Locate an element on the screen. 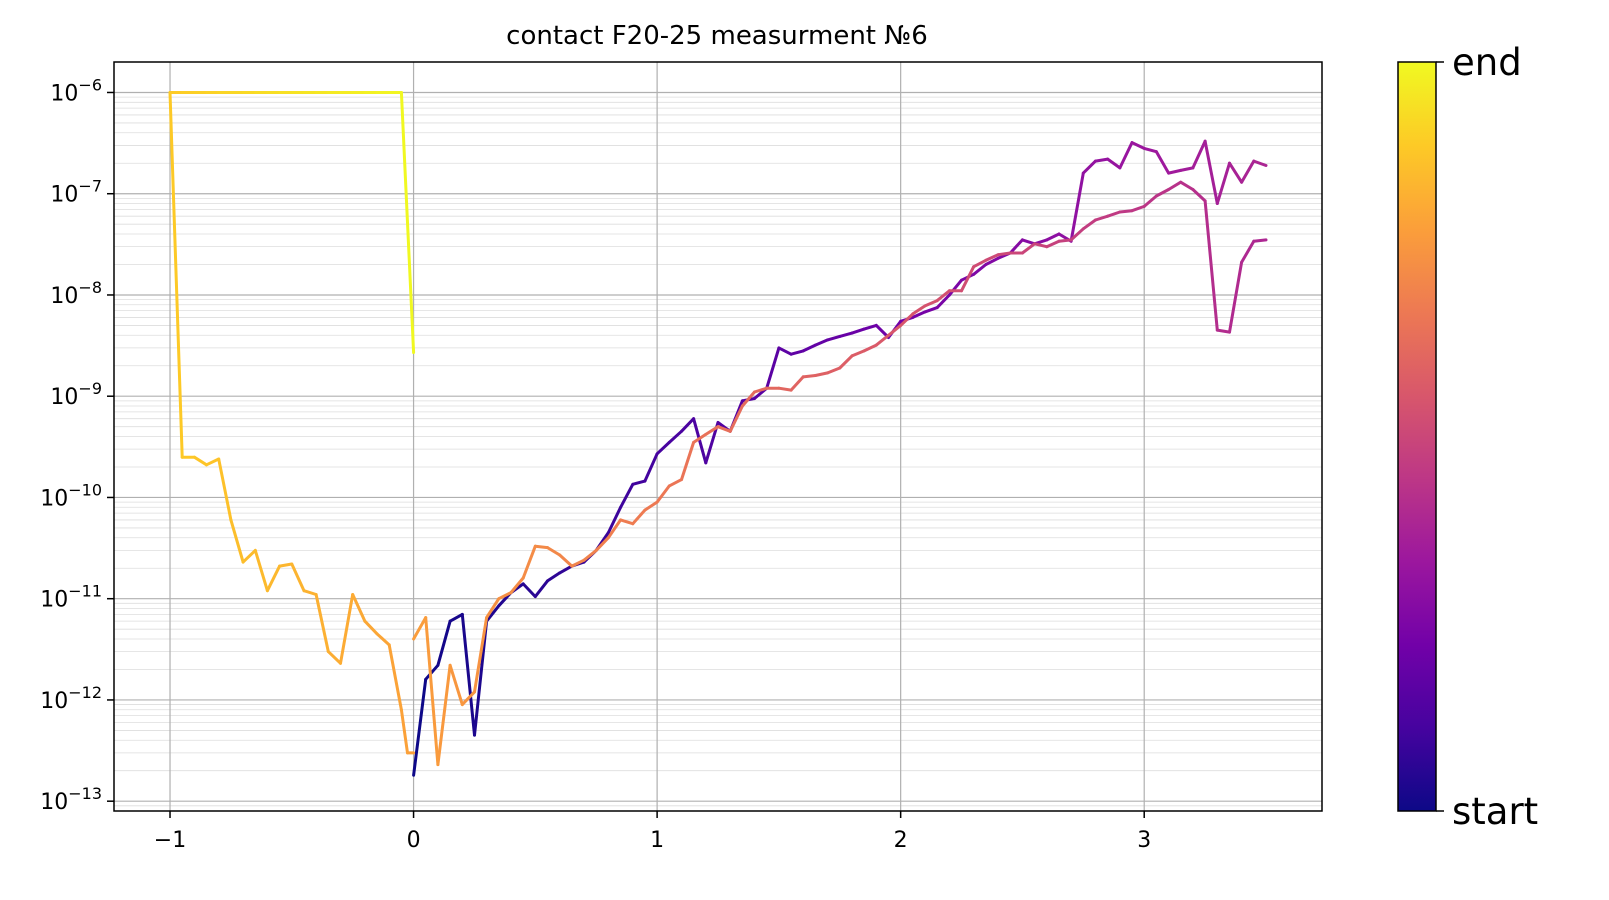  y-axis: 10⁻⁶ 10⁻⁷ 10⁻⁸ 10⁻⁹ 10⁻¹⁰ 10⁻¹¹ 10⁻¹² 10⁻¹³ is located at coordinates (77, 445).